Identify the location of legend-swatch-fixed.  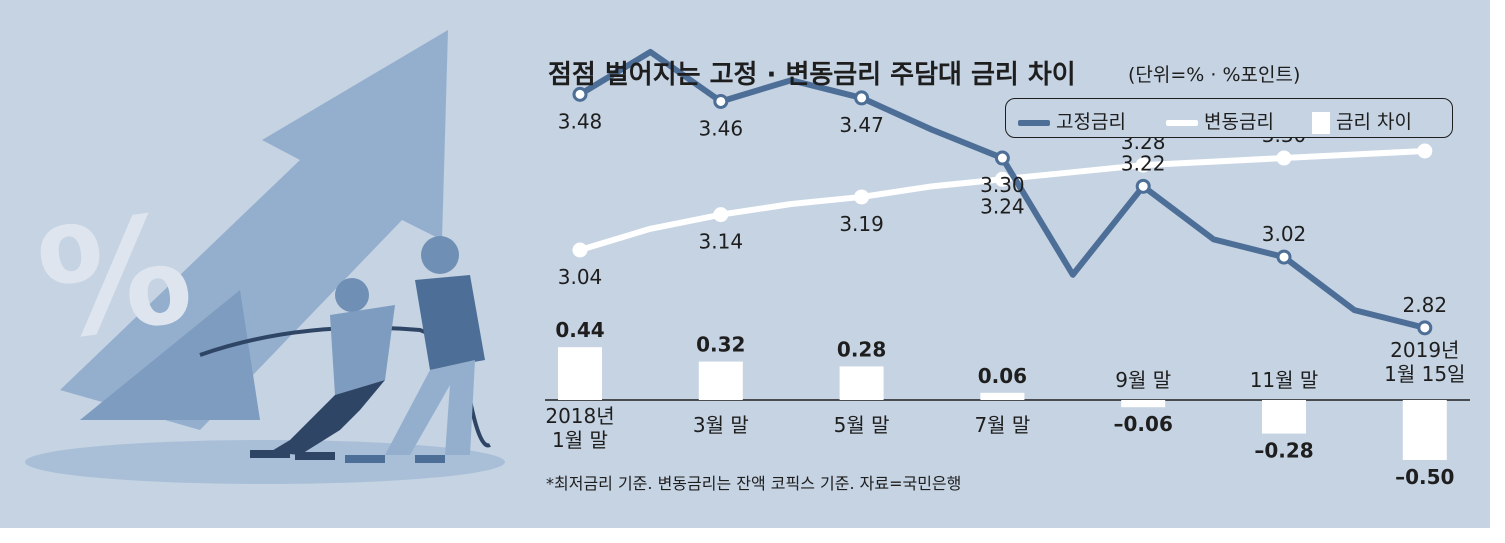
(1034, 122).